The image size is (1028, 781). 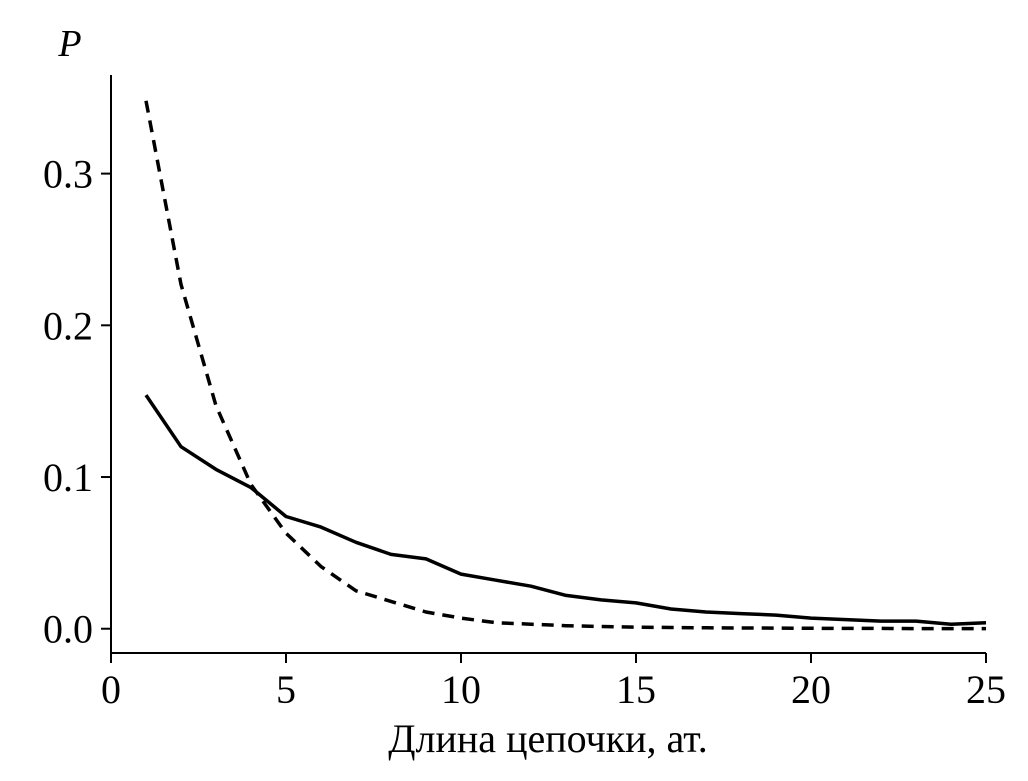 I want to click on x-tick-label: 25, so click(x=986, y=689).